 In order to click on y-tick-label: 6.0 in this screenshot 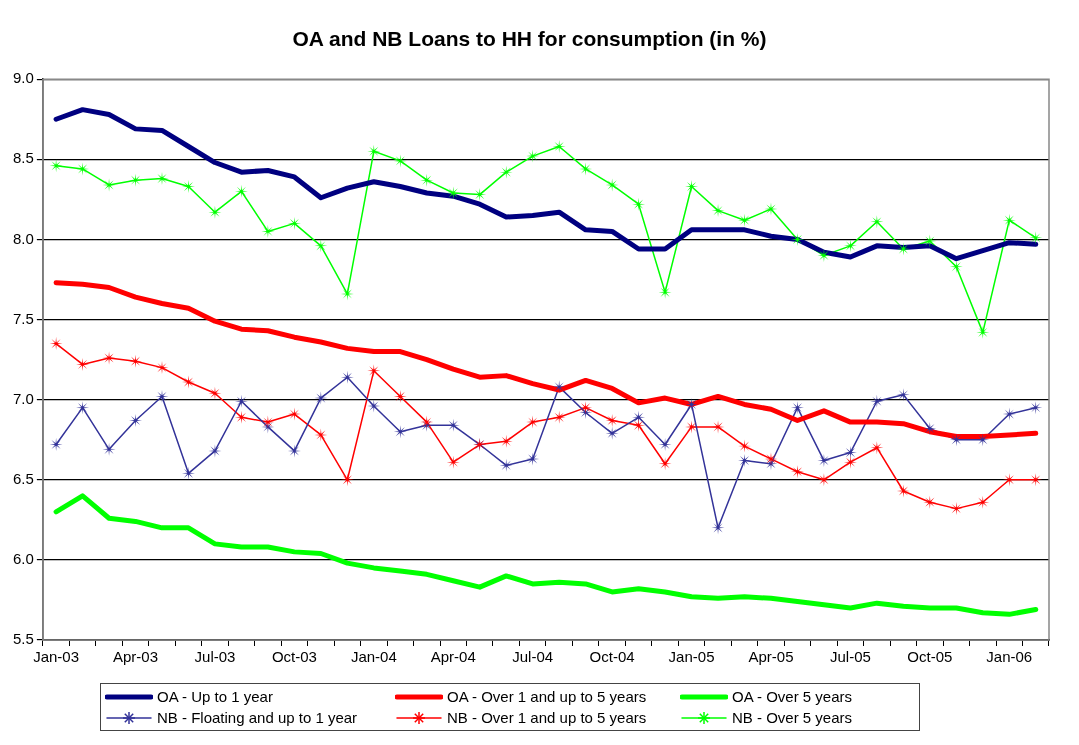, I will do `click(23, 559)`.